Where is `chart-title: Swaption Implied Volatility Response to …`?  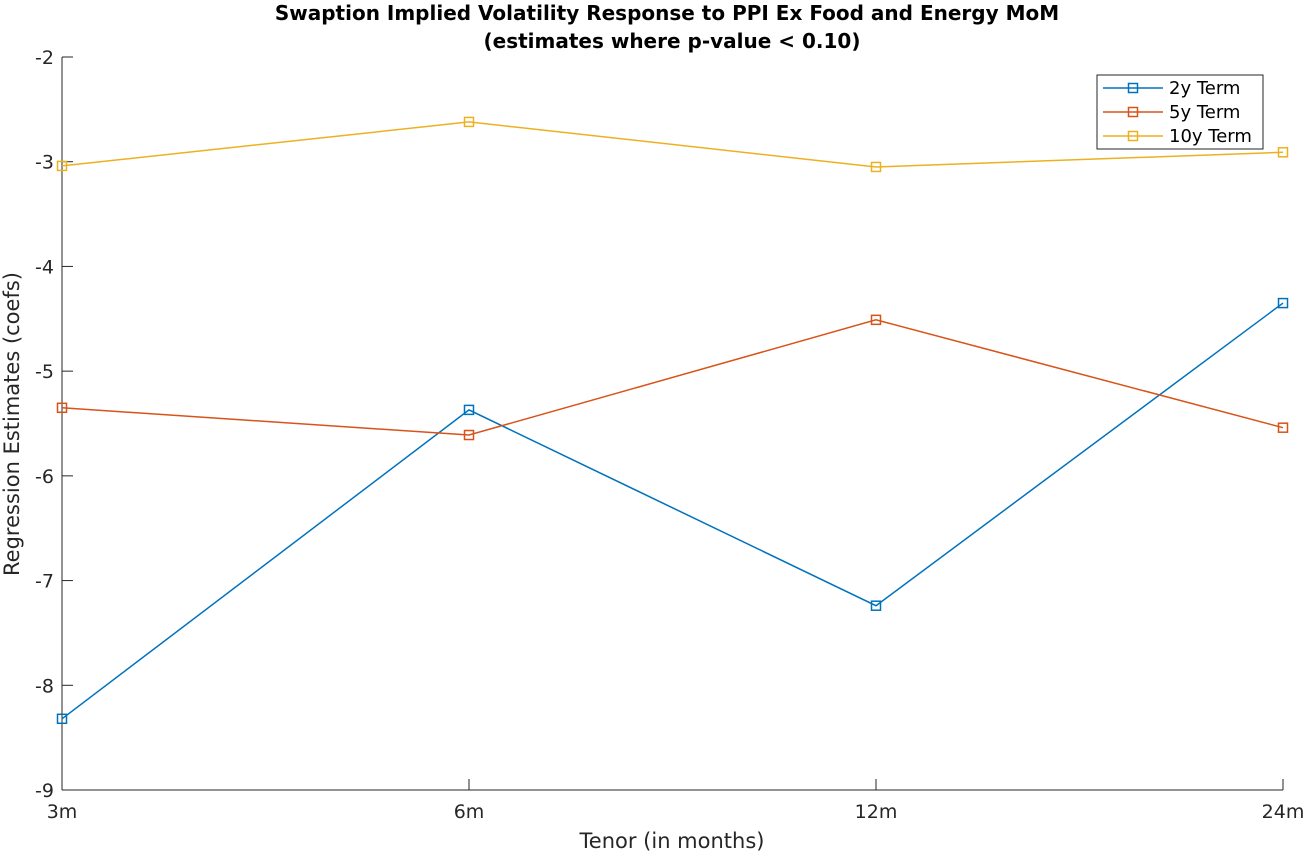 chart-title: Swaption Implied Volatility Response to … is located at coordinates (667, 13).